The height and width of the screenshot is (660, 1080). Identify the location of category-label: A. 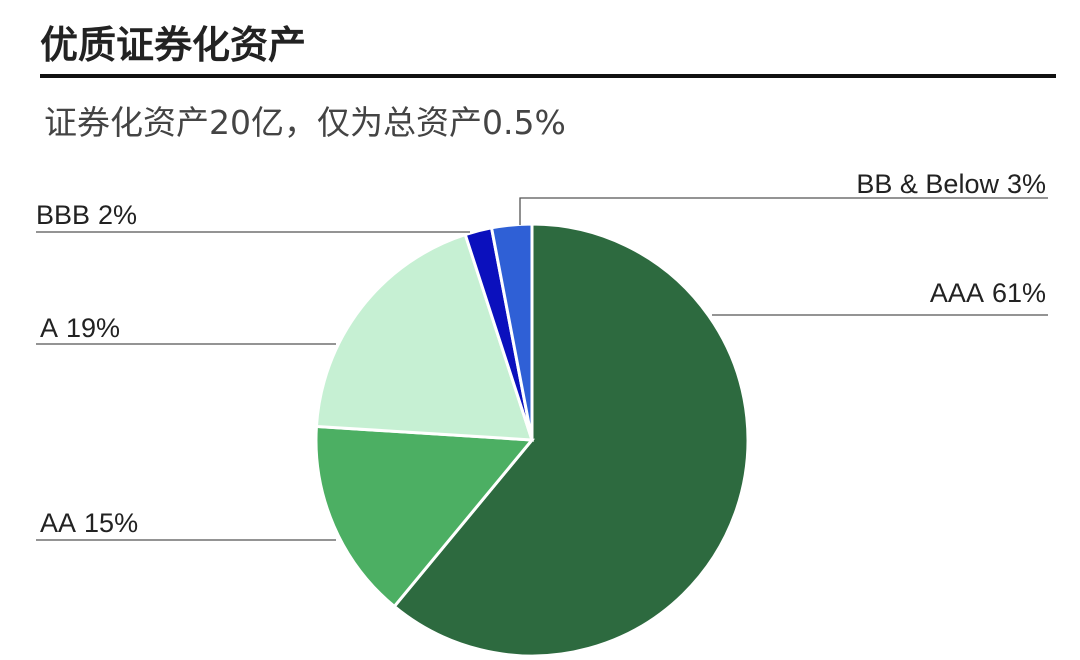
(49, 328).